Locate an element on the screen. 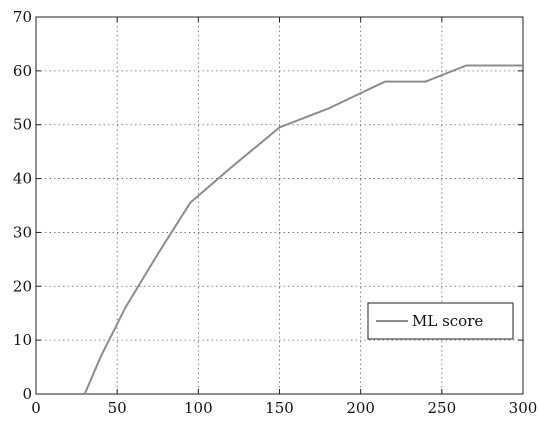 Image resolution: width=539 pixels, height=421 pixels. x-tick-label: 200 is located at coordinates (360, 408).